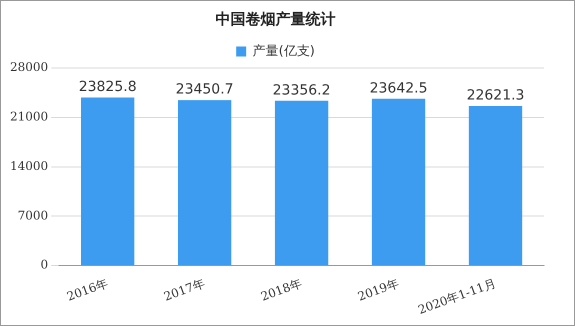 This screenshot has height=326, width=575. I want to click on legend-label: 产量(亿支), so click(283, 51).